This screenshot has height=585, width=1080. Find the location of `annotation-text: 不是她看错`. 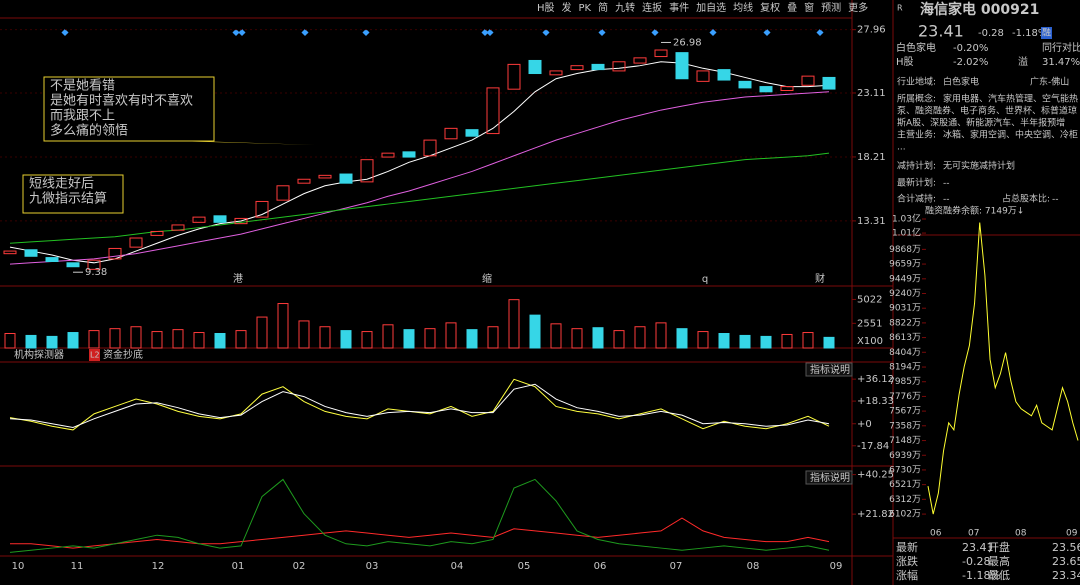

annotation-text: 不是她看错 is located at coordinates (82, 86).